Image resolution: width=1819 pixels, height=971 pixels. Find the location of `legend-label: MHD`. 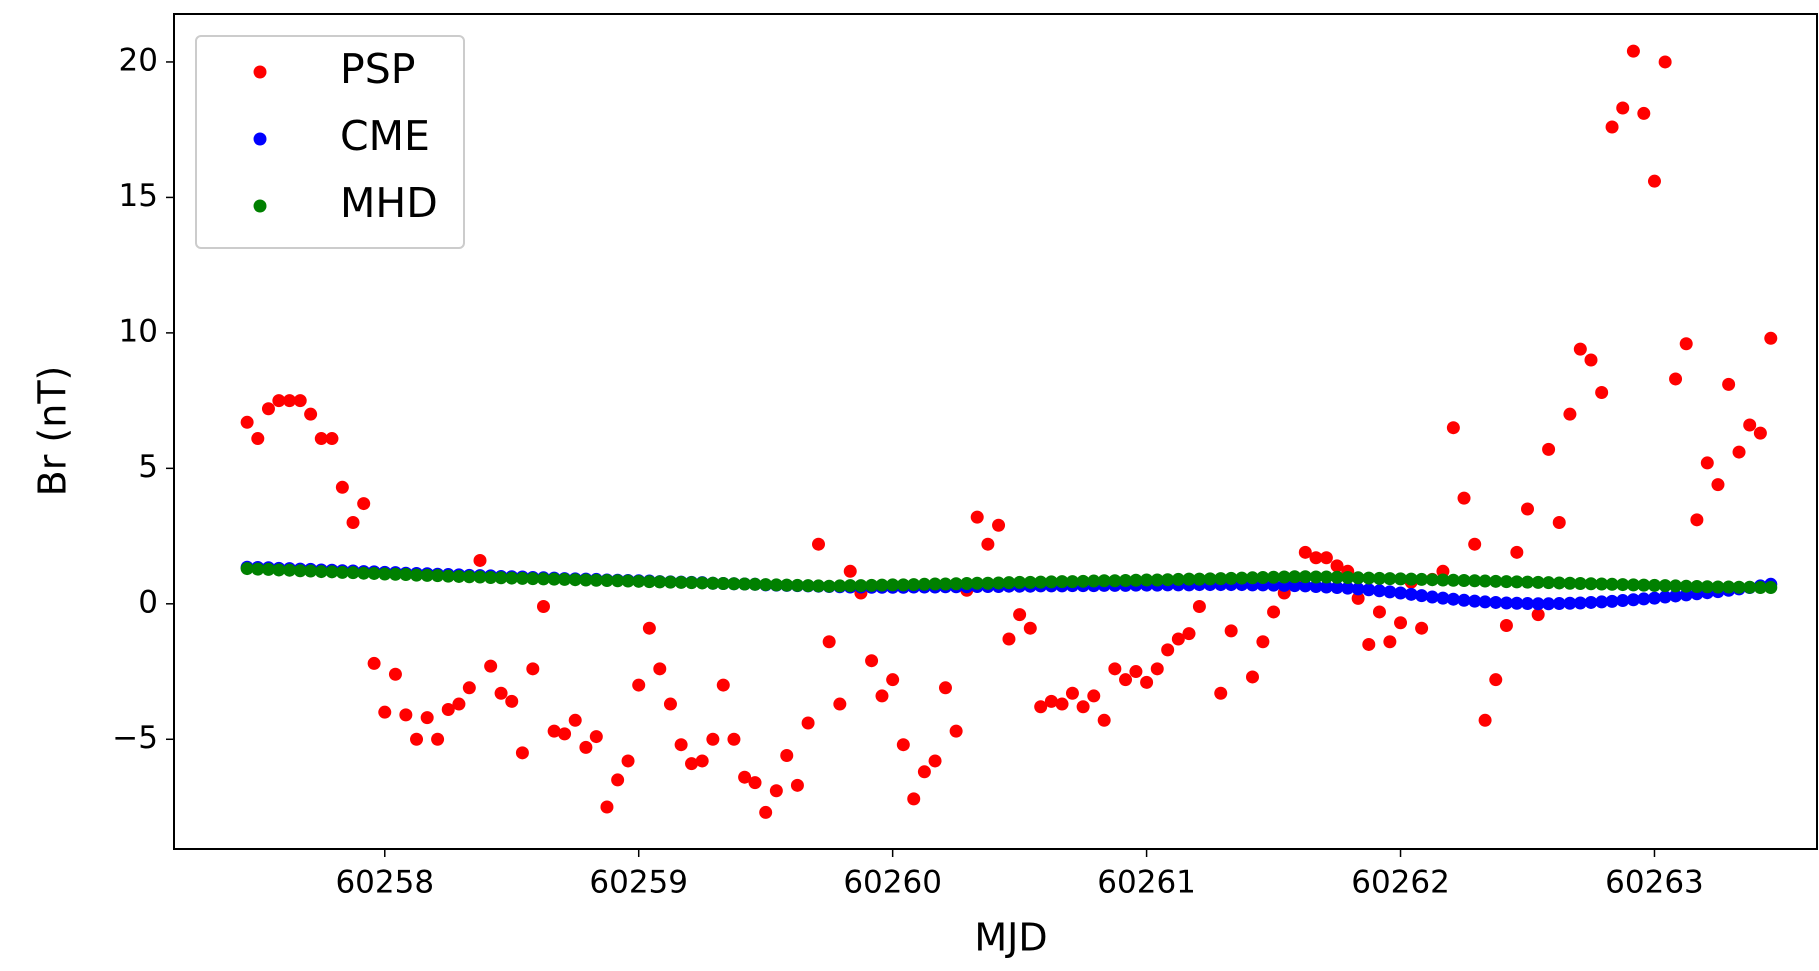

legend-label: MHD is located at coordinates (389, 203).